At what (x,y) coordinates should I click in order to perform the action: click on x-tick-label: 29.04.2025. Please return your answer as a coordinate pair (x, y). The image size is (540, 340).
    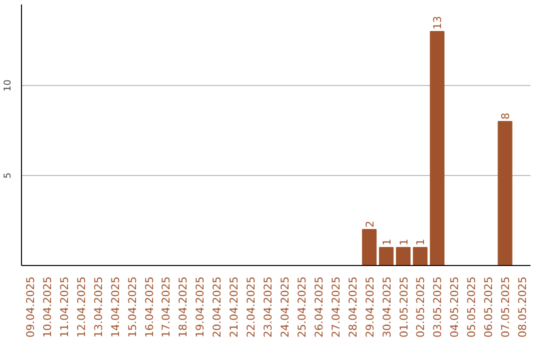
    Looking at the image, I should click on (369, 307).